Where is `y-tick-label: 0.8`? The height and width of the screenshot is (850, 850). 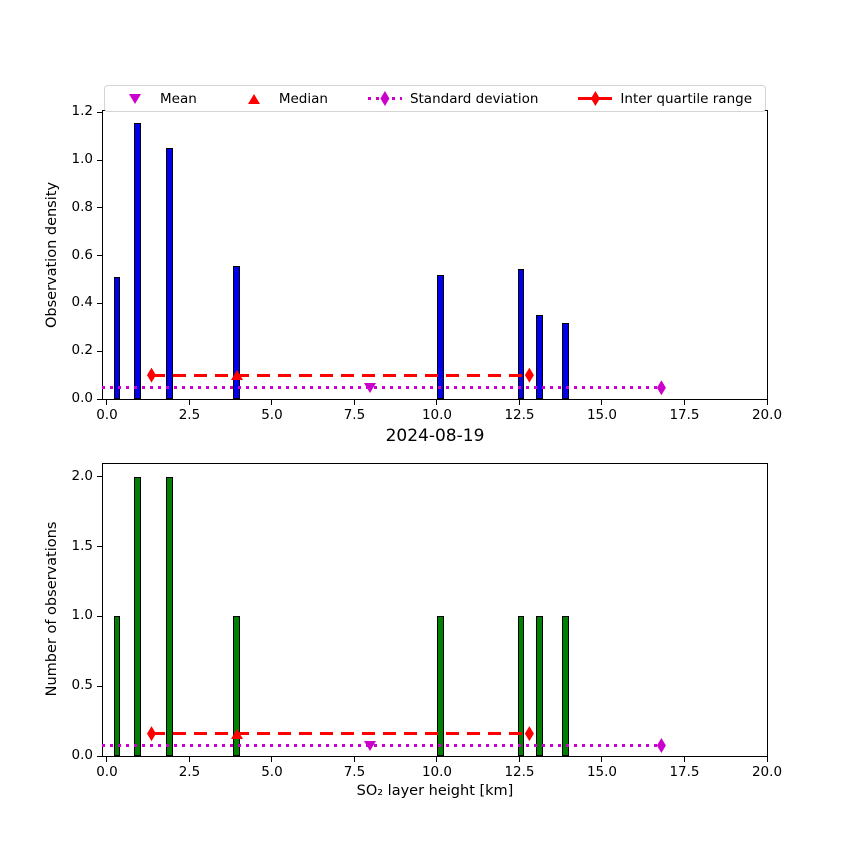 y-tick-label: 0.8 is located at coordinates (82, 206).